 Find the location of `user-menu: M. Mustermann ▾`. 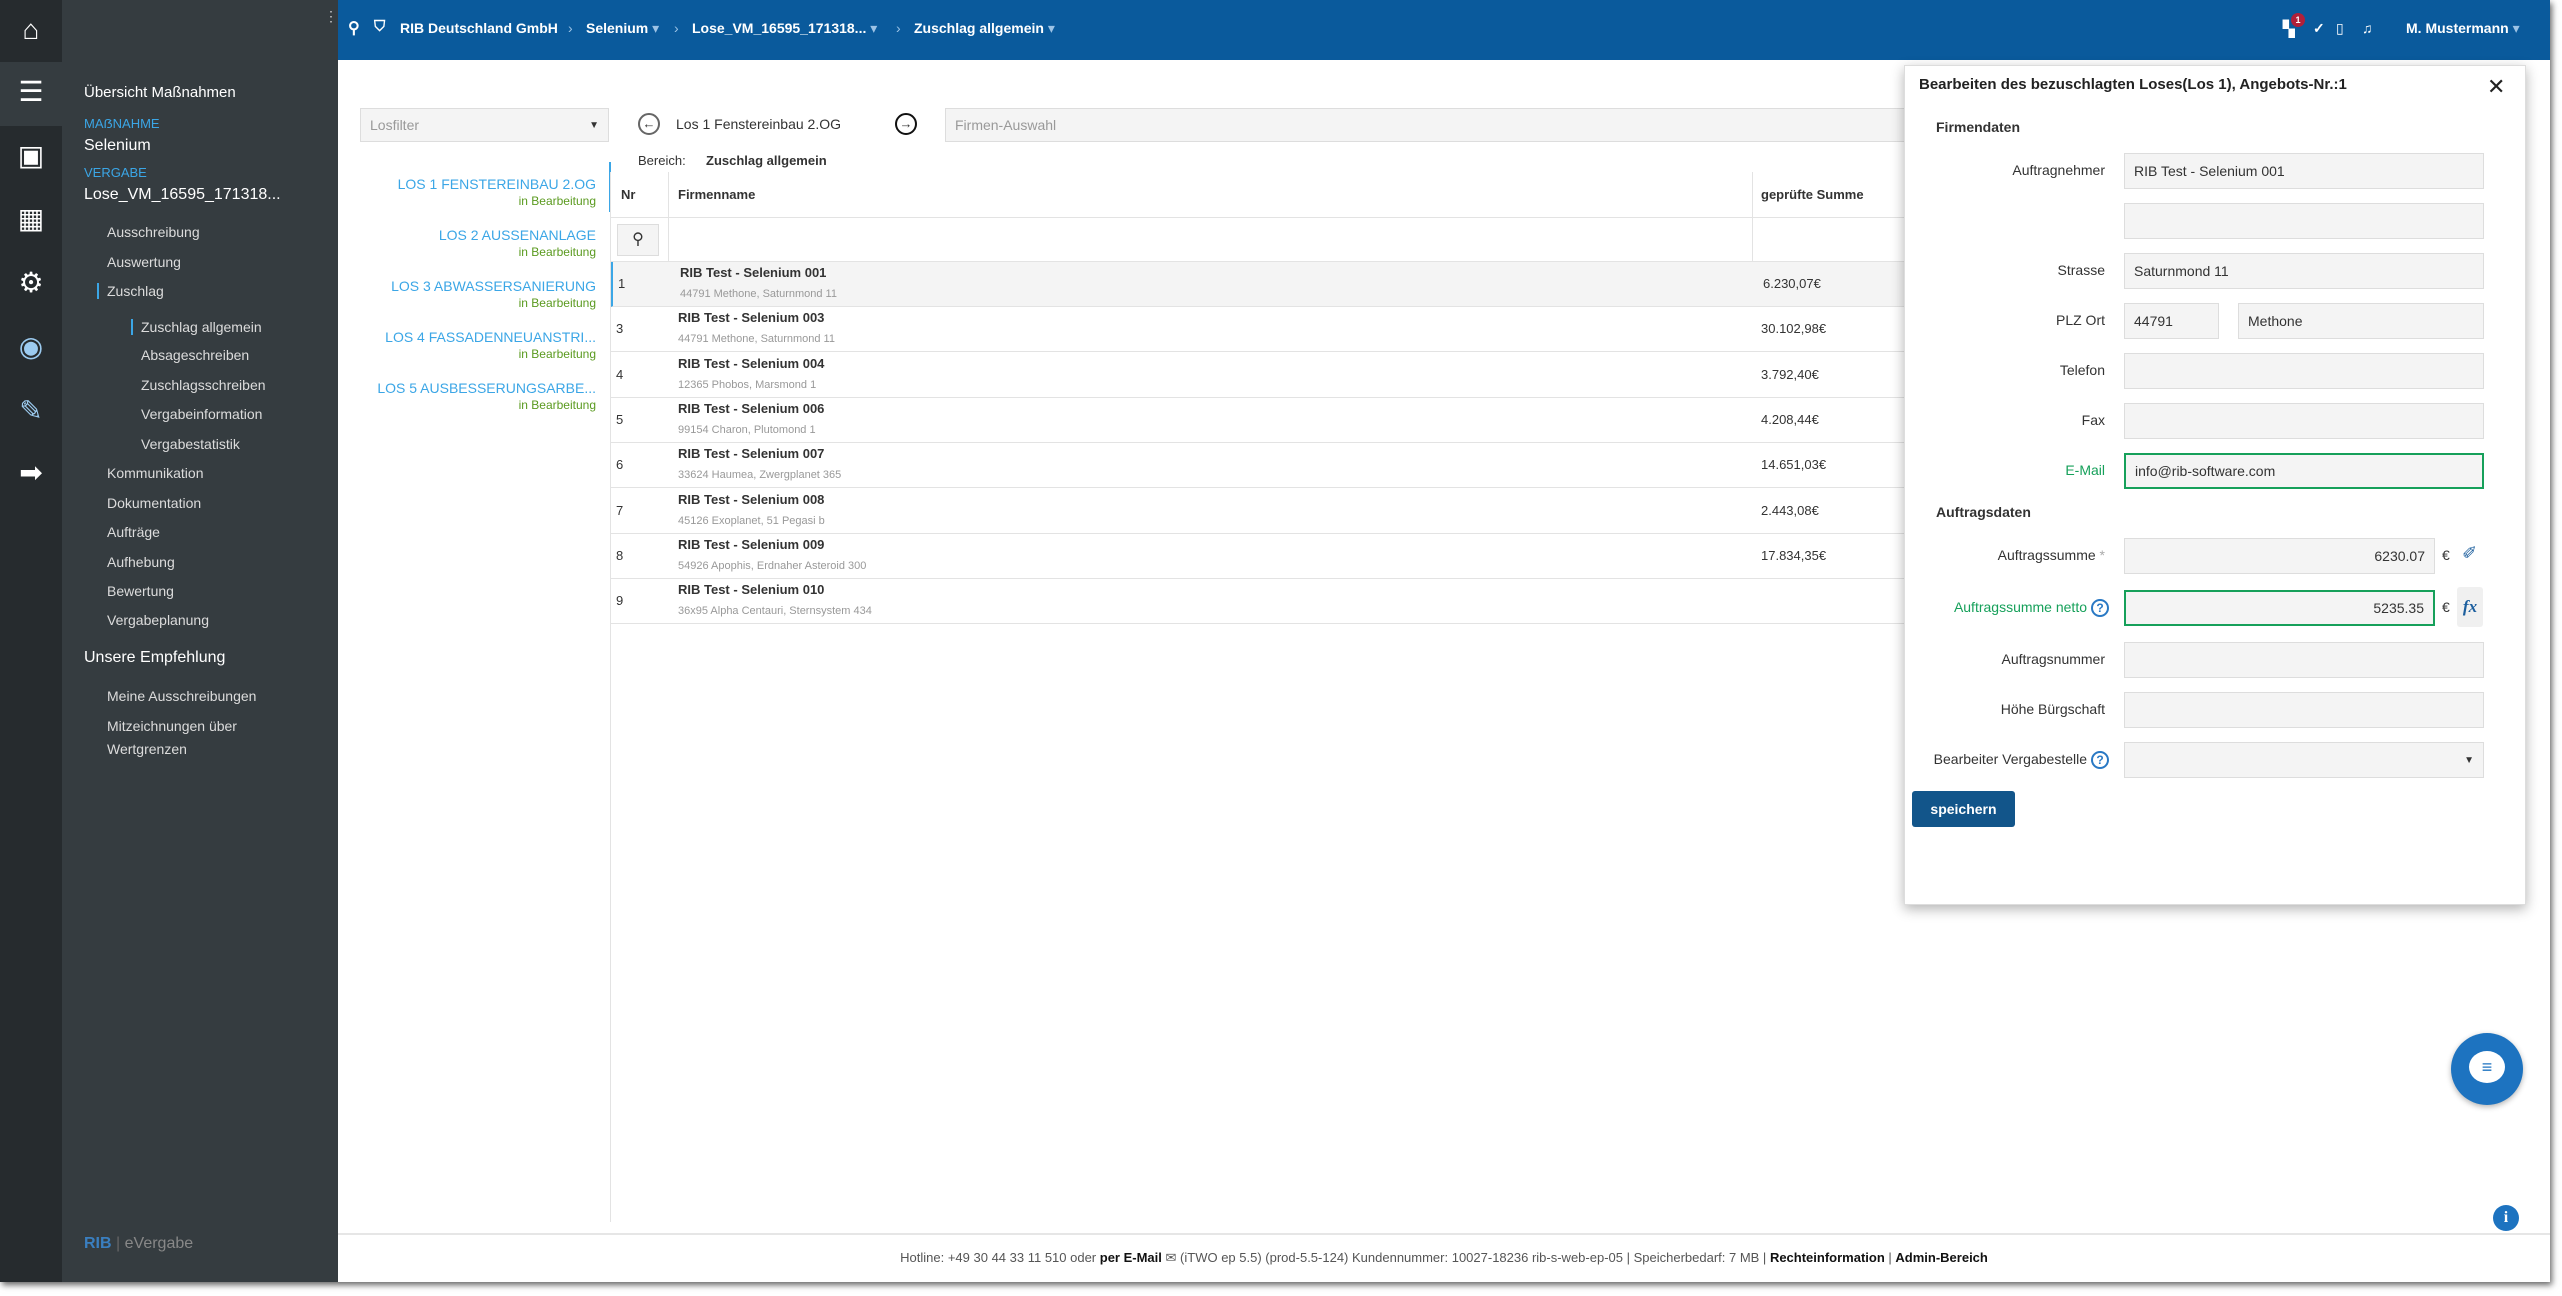

user-menu: M. Mustermann ▾ is located at coordinates (2463, 28).